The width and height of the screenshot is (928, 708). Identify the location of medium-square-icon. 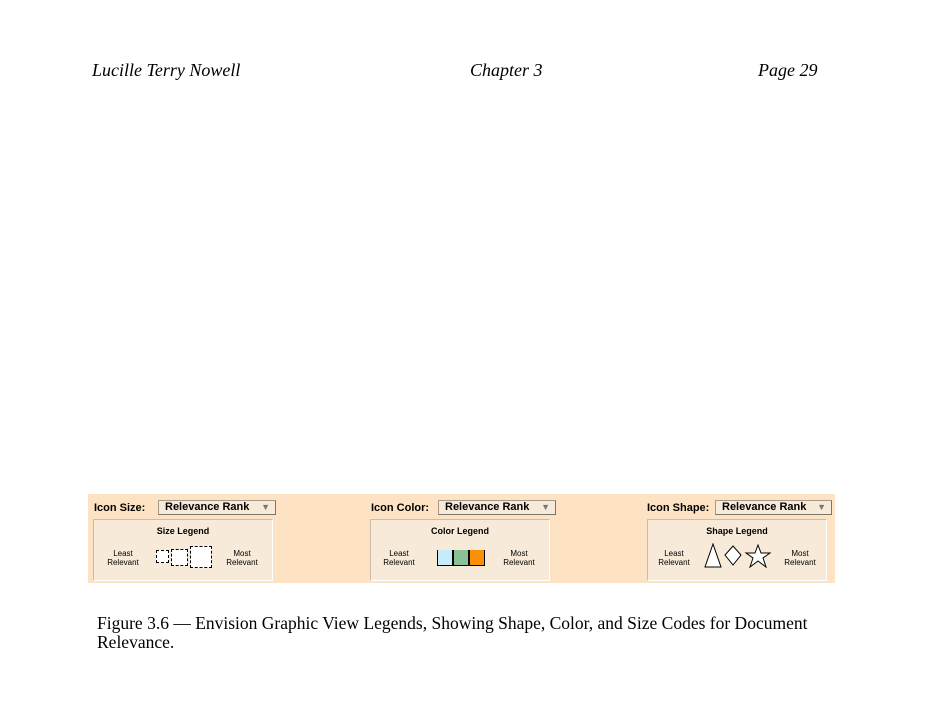
(179, 557).